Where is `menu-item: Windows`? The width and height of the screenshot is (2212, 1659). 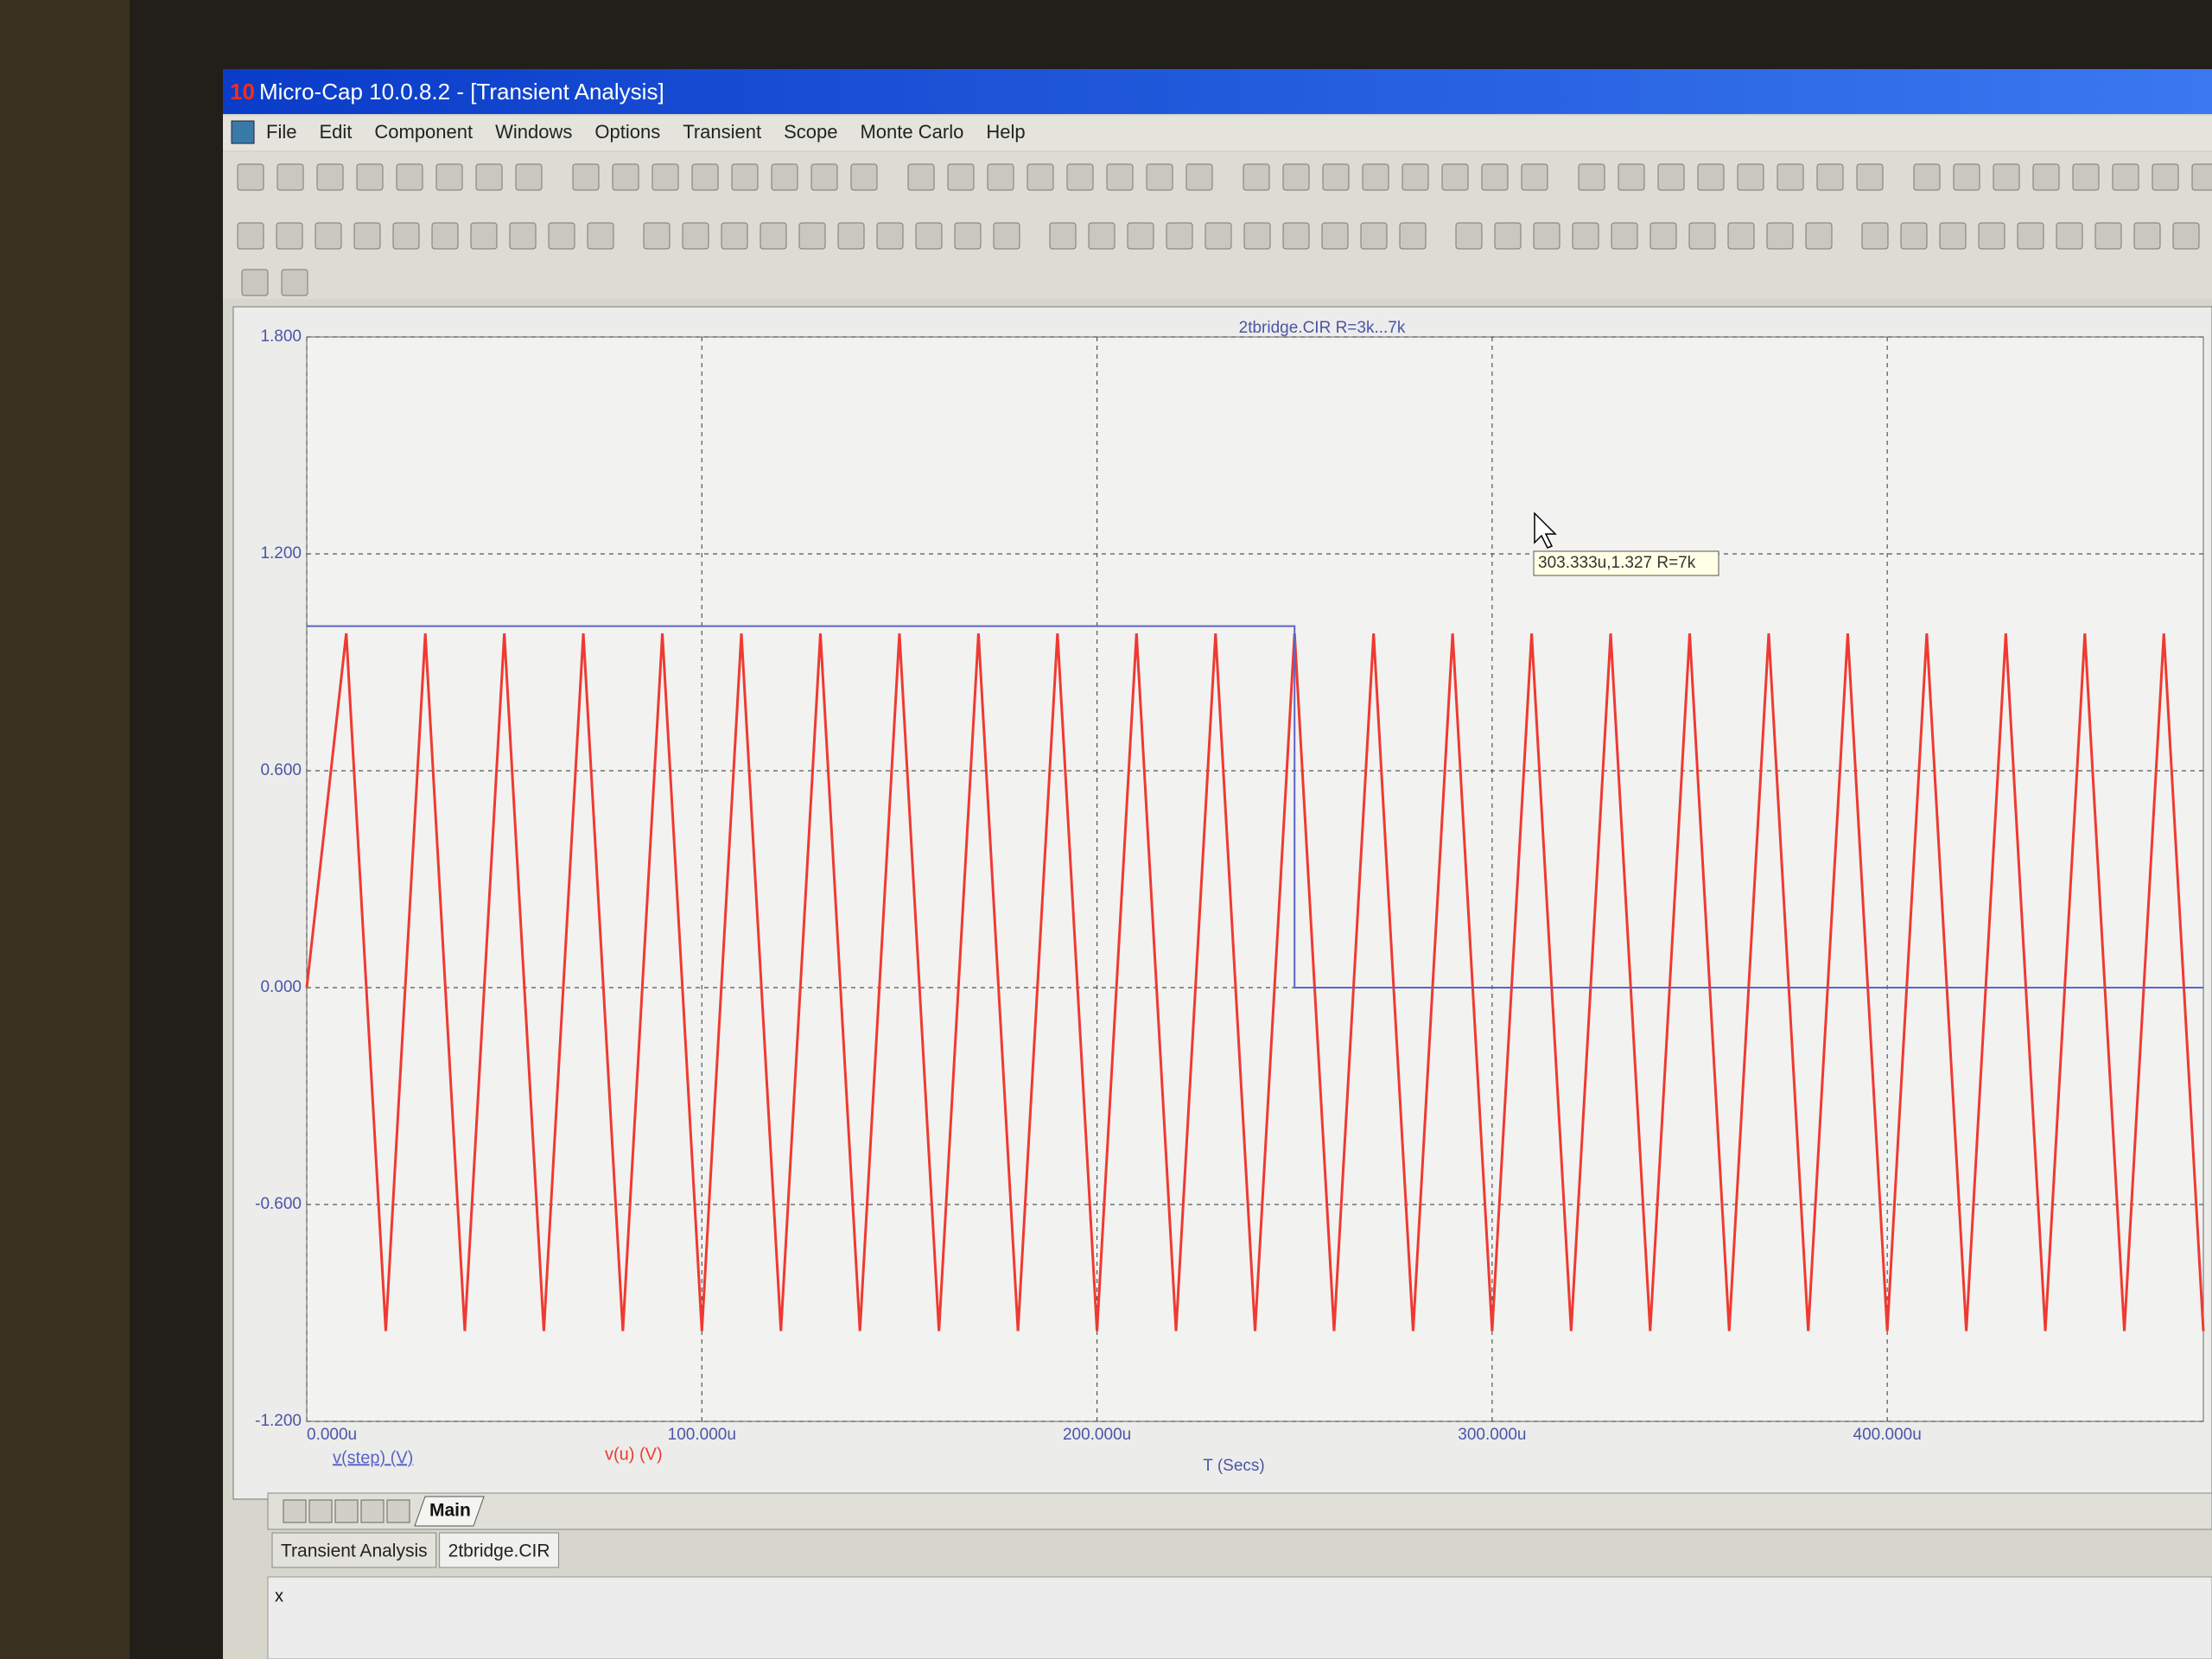
menu-item: Windows is located at coordinates (533, 132).